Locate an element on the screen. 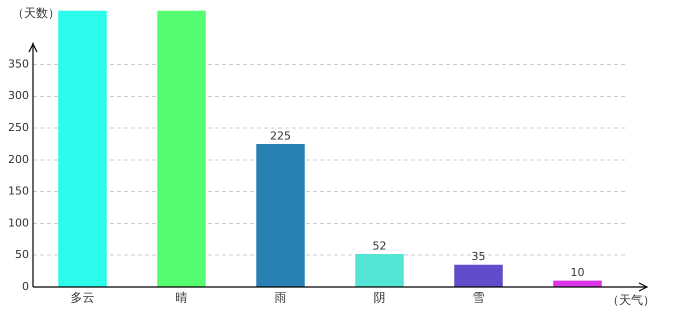  y-axis-title: （天数） is located at coordinates (36, 13).